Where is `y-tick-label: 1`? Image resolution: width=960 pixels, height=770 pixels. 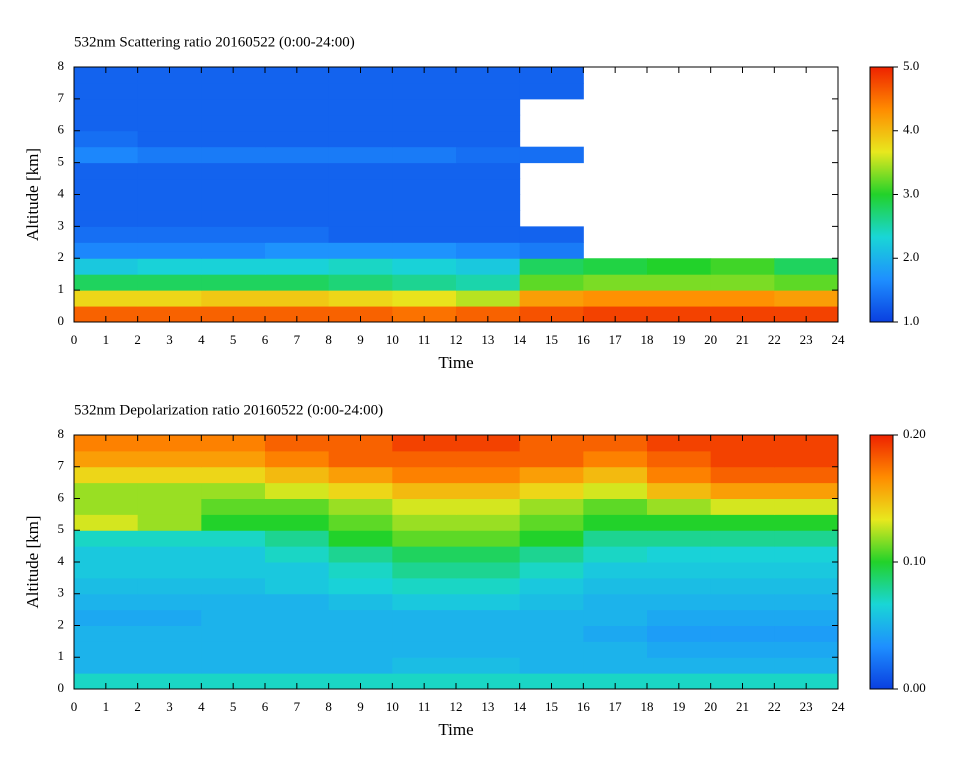 y-tick-label: 1 is located at coordinates (61, 655).